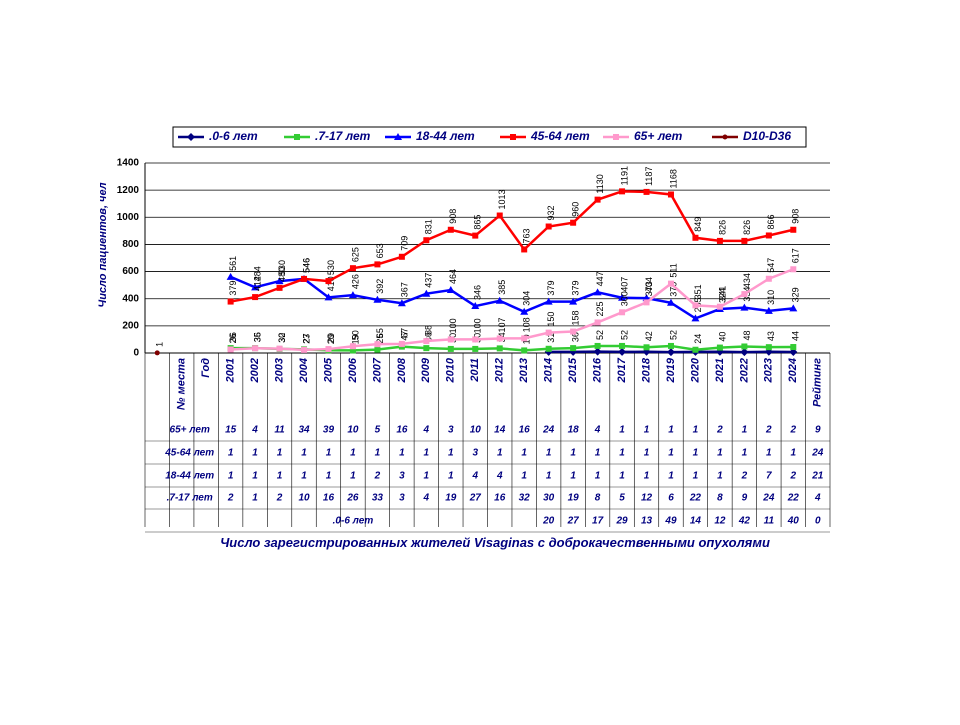 This screenshot has width=960, height=725. I want to click on x-tick-label: 2020, so click(695, 370).